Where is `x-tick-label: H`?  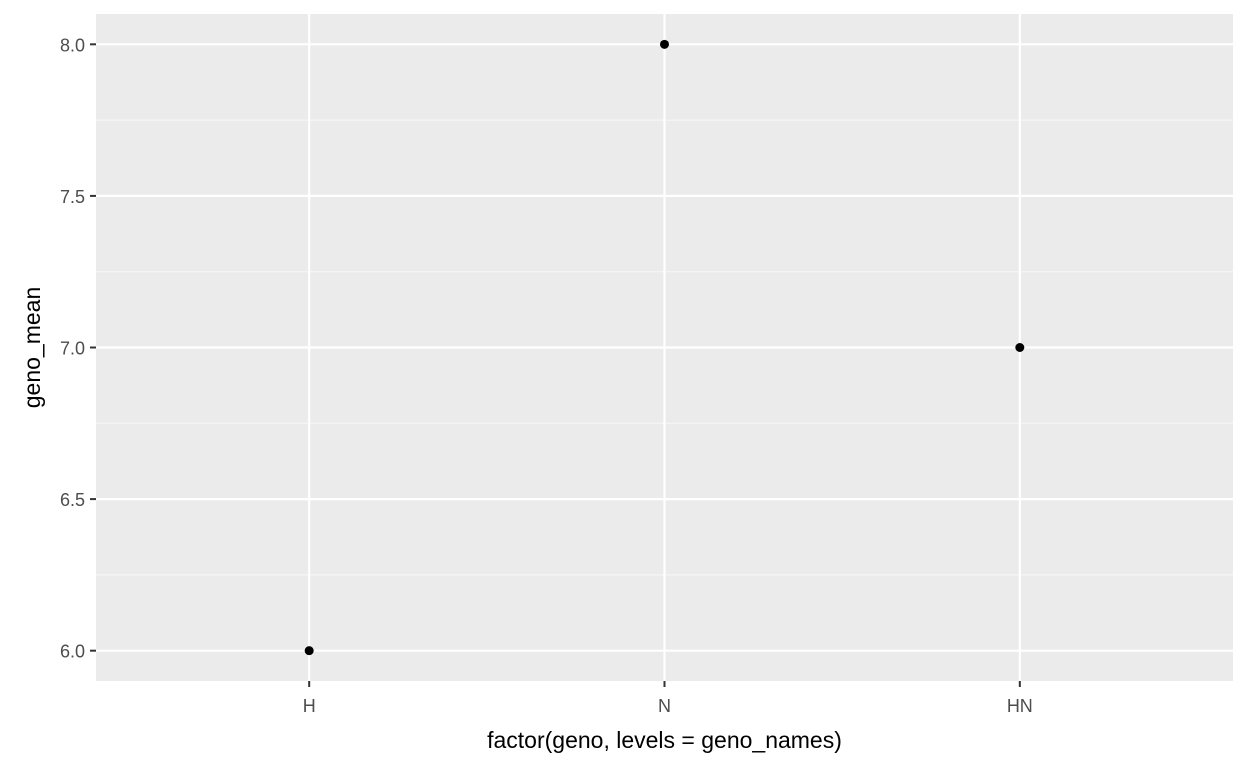 x-tick-label: H is located at coordinates (309, 706).